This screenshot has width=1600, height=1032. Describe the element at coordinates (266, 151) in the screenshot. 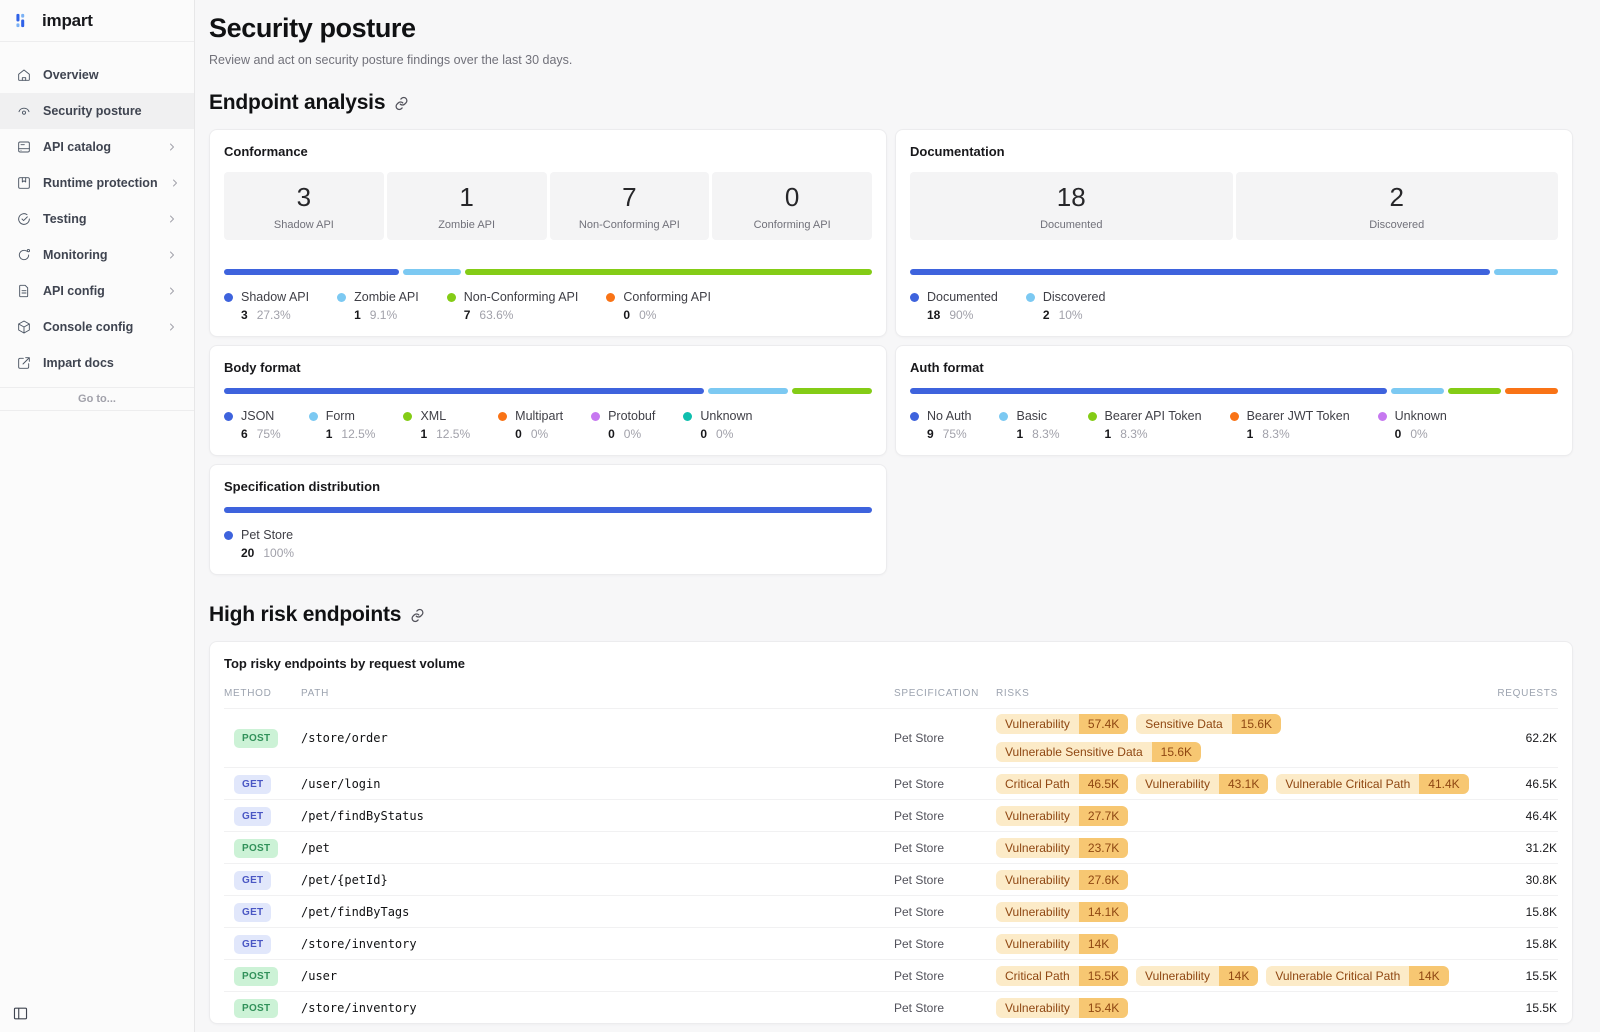

I see `card-title: Conformance` at that location.